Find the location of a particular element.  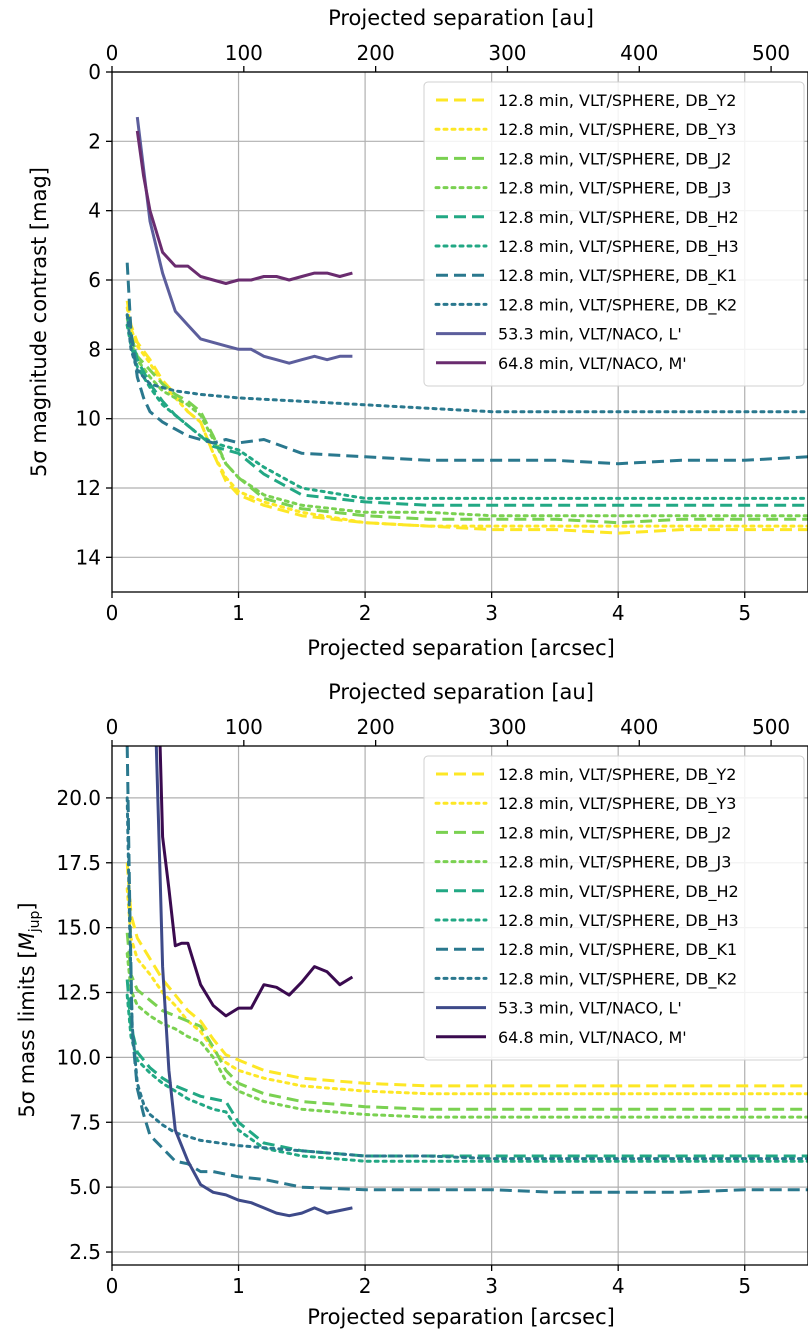

y-tick-label-3: 10.0 is located at coordinates (78, 1057).